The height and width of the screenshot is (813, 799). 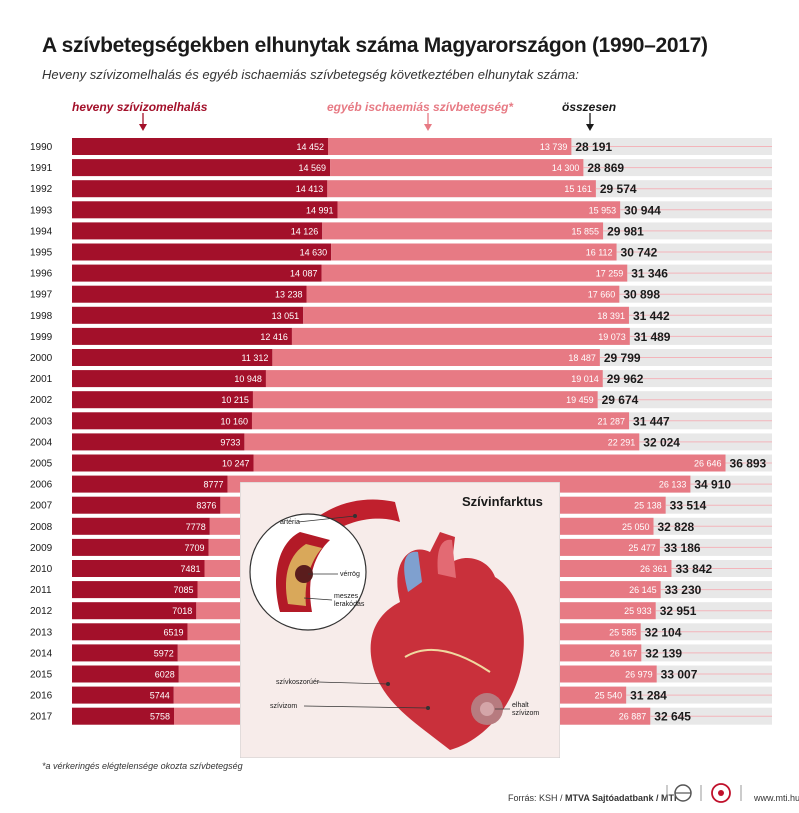 What do you see at coordinates (776, 798) in the screenshot?
I see `website-url: www.mti.hu` at bounding box center [776, 798].